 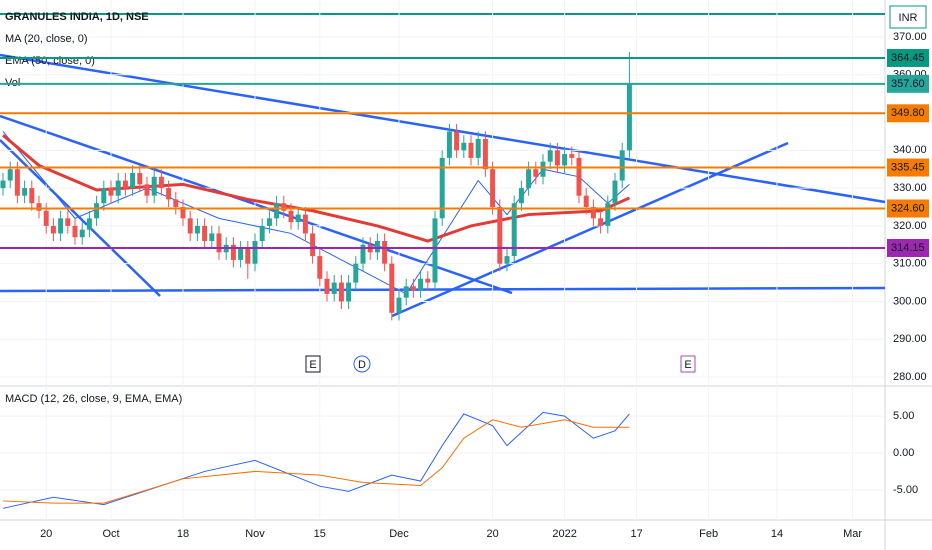 I want to click on macd-line, so click(x=316, y=460).